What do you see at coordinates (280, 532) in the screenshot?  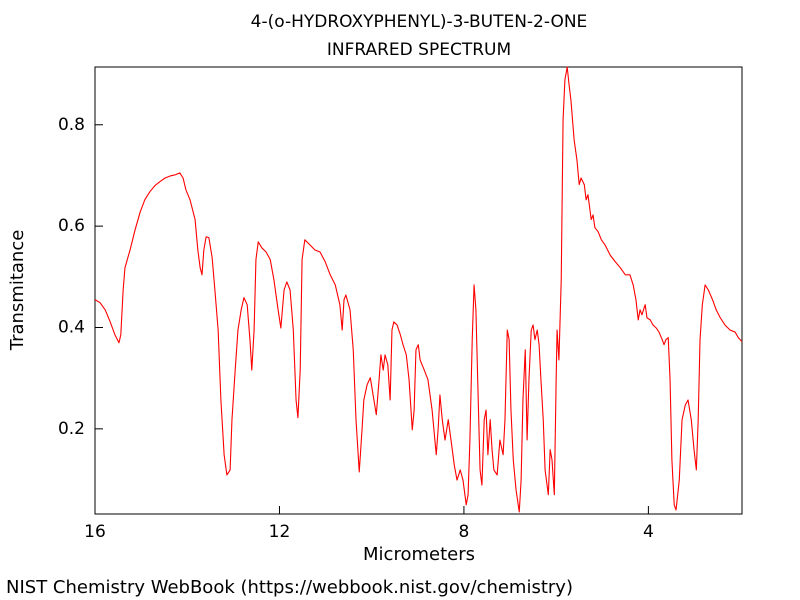 I see `x-tick-label: 12` at bounding box center [280, 532].